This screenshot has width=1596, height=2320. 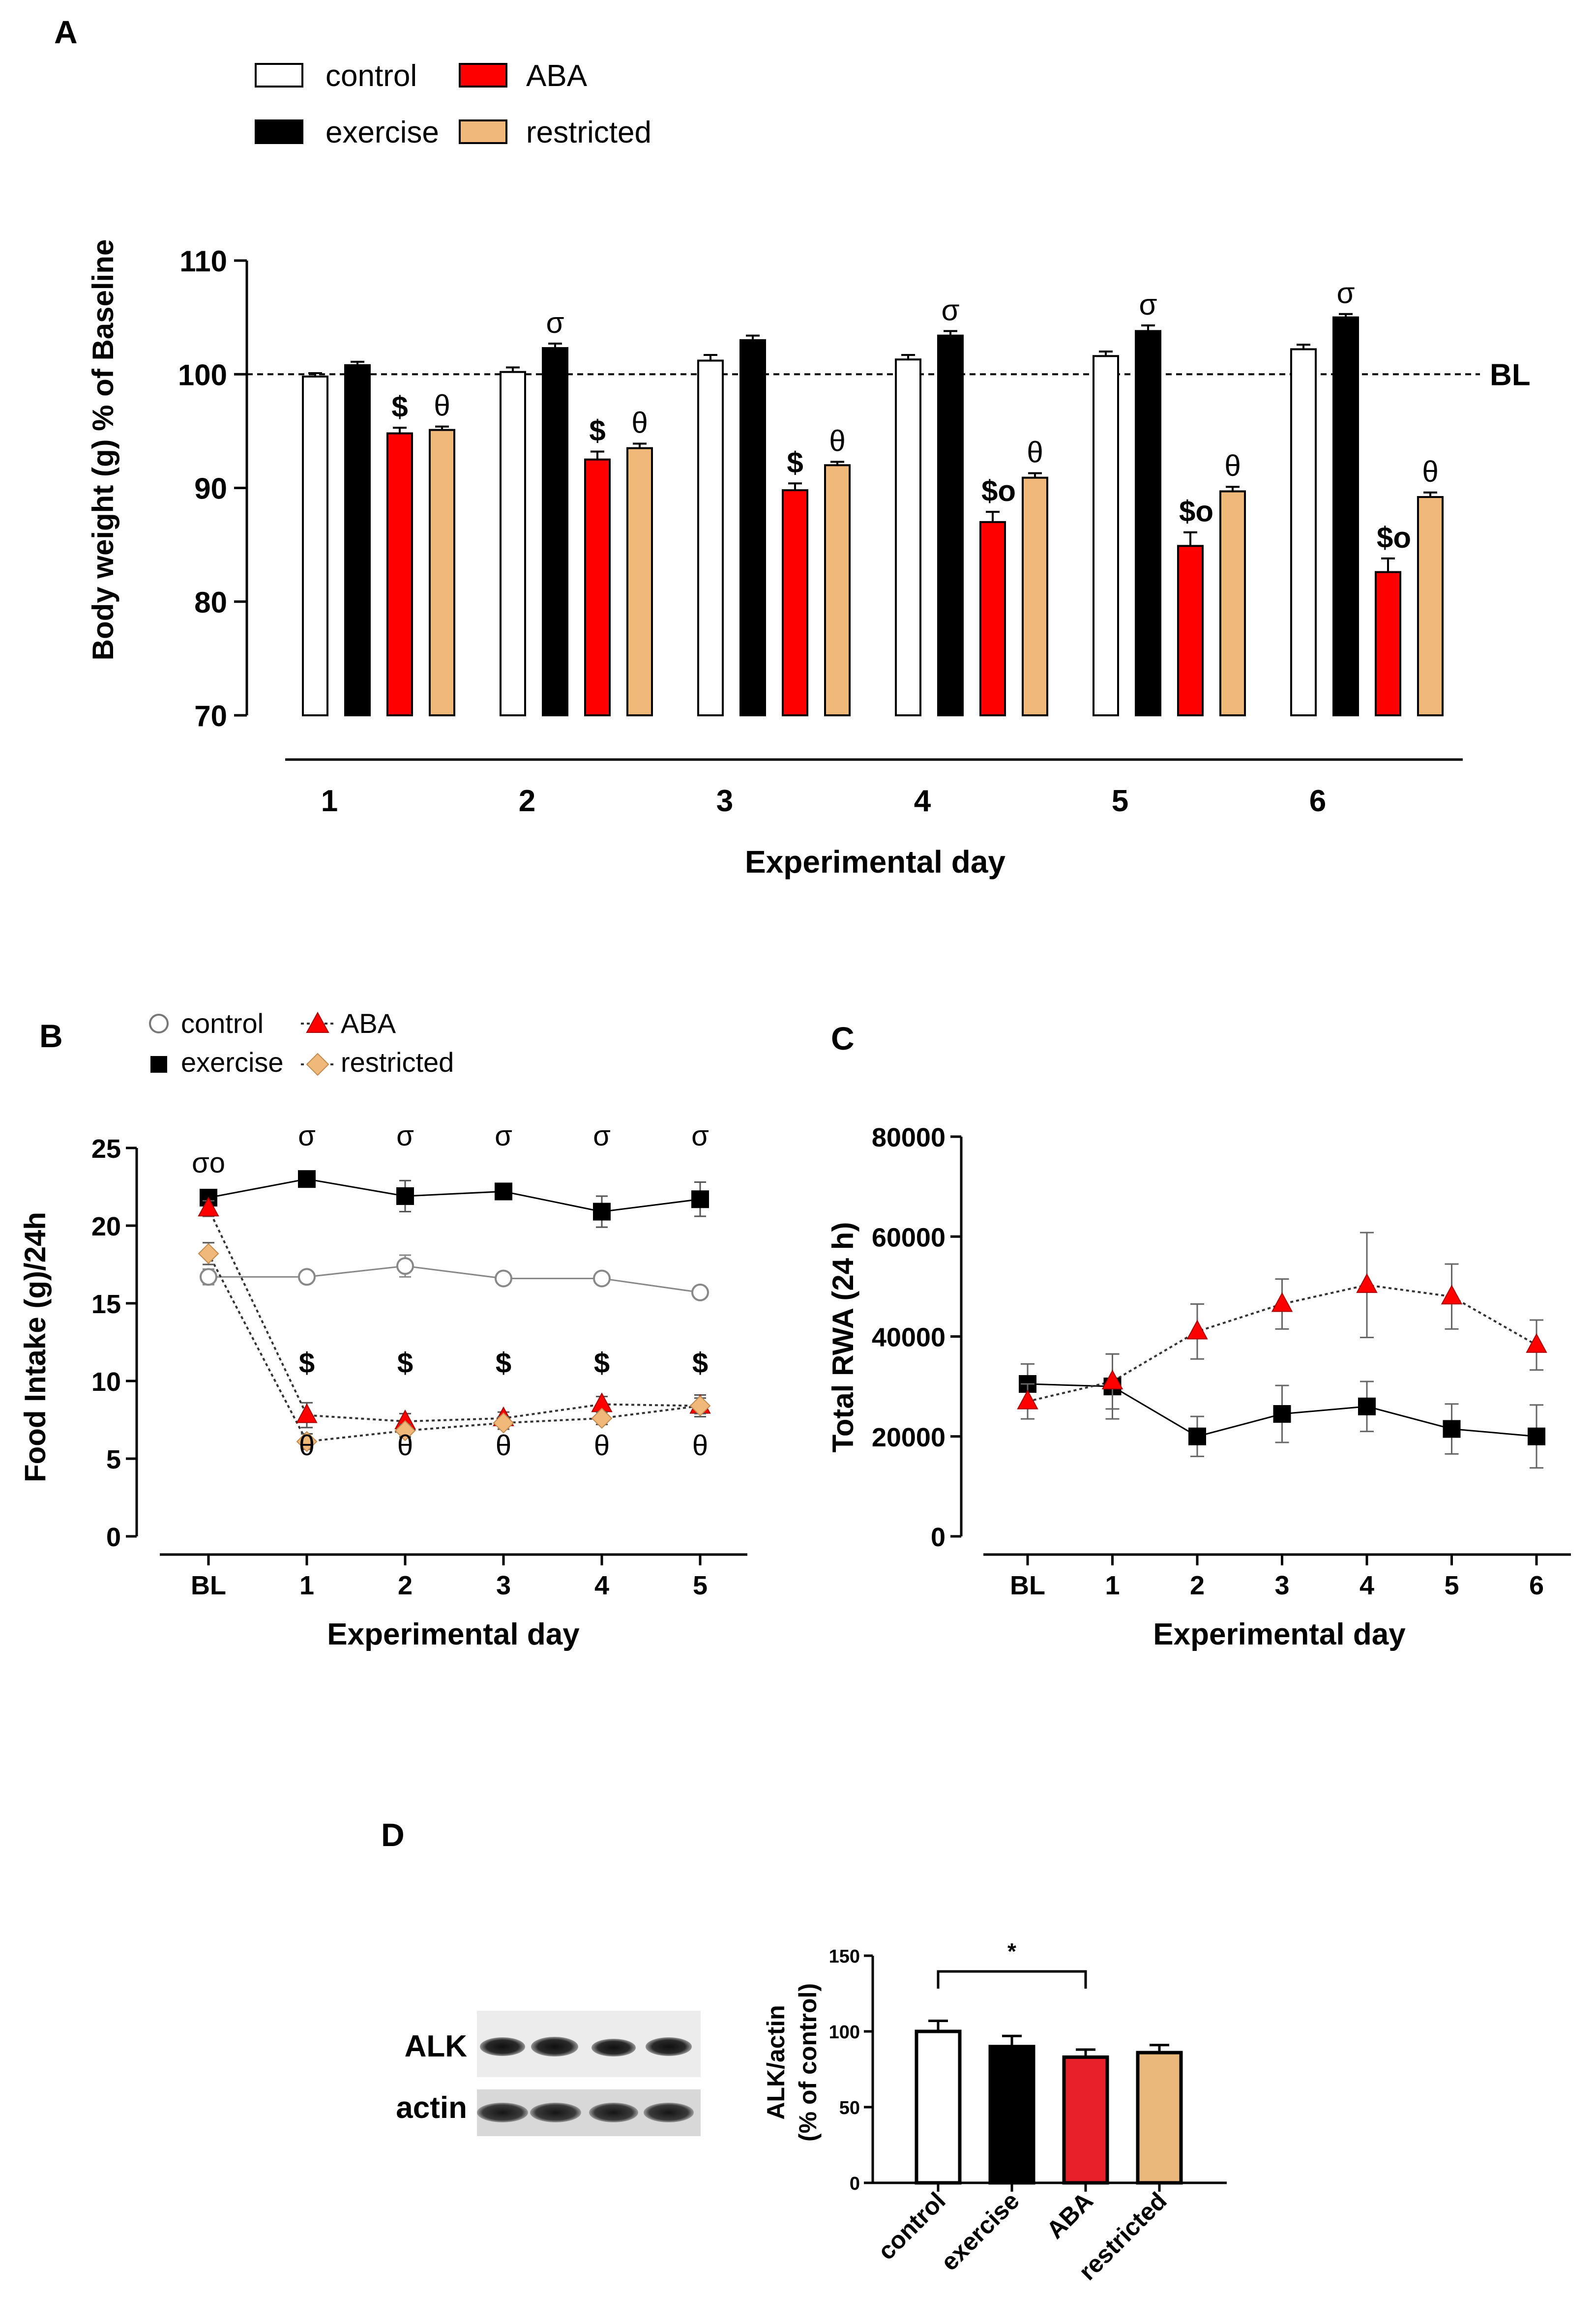 What do you see at coordinates (850, 2108) in the screenshot?
I see `y-tick-label: 50` at bounding box center [850, 2108].